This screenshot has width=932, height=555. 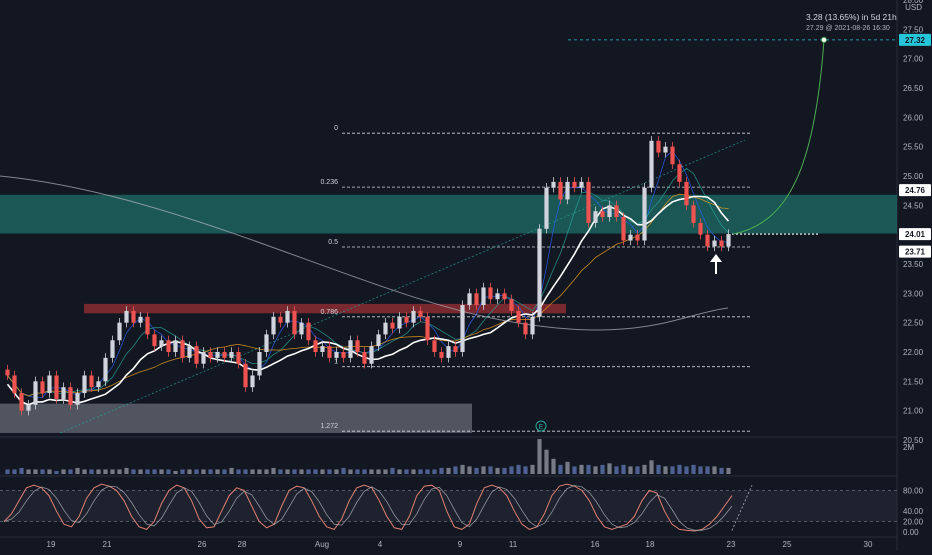 What do you see at coordinates (448, 506) in the screenshot?
I see `stoch-band` at bounding box center [448, 506].